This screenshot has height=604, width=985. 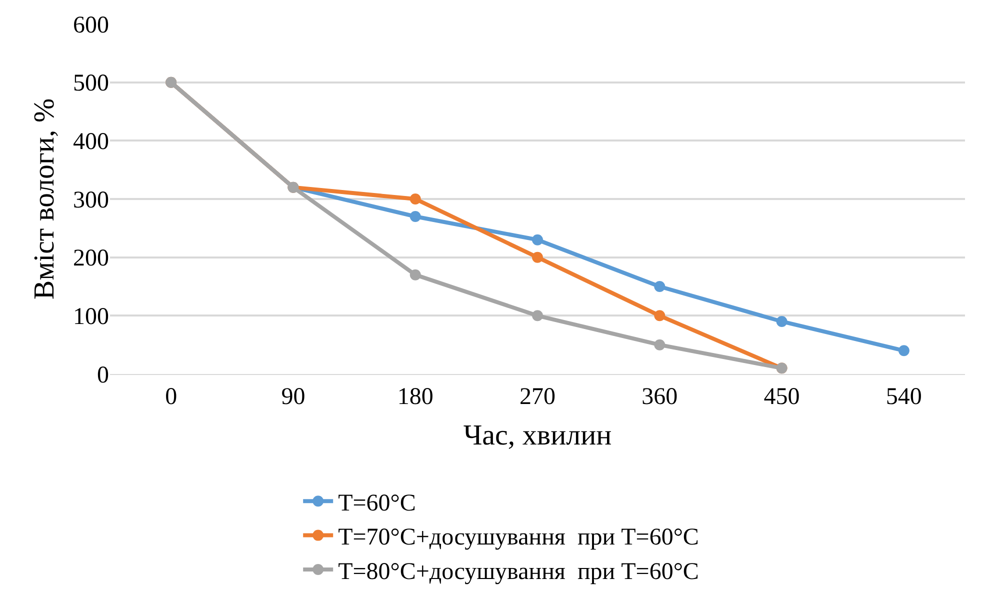 What do you see at coordinates (518, 571) in the screenshot?
I see `legend-label: T=80°C+досушування при T=60°C` at bounding box center [518, 571].